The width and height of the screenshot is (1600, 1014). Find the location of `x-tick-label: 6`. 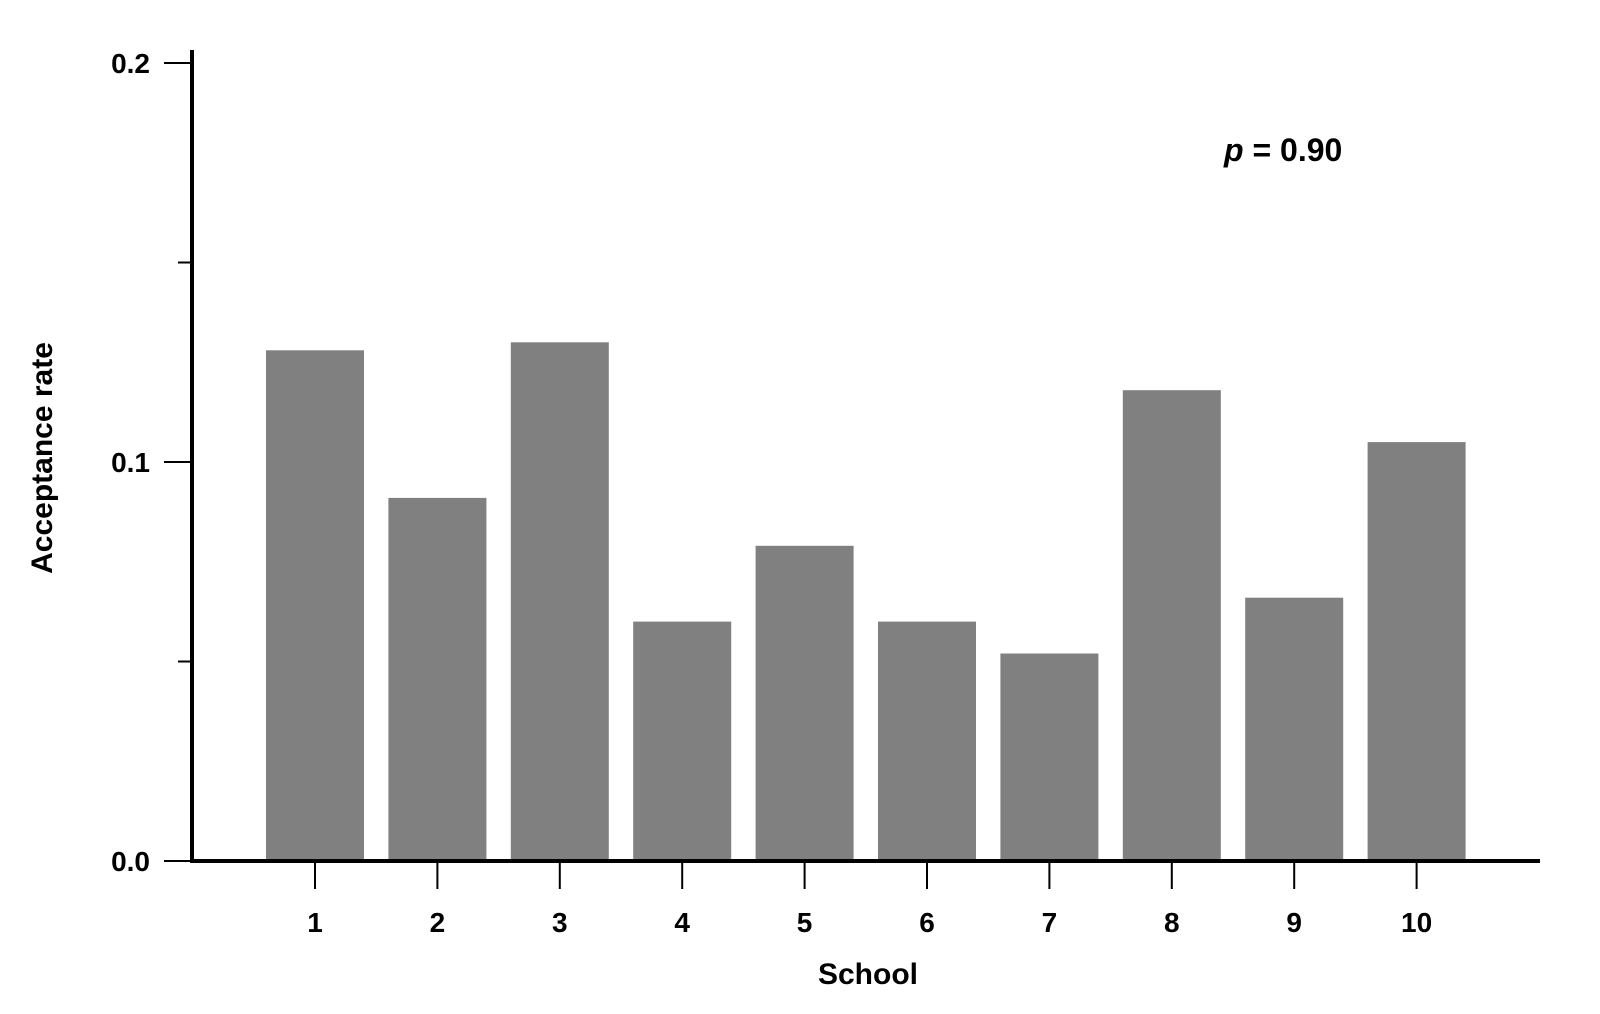

x-tick-label: 6 is located at coordinates (927, 922).